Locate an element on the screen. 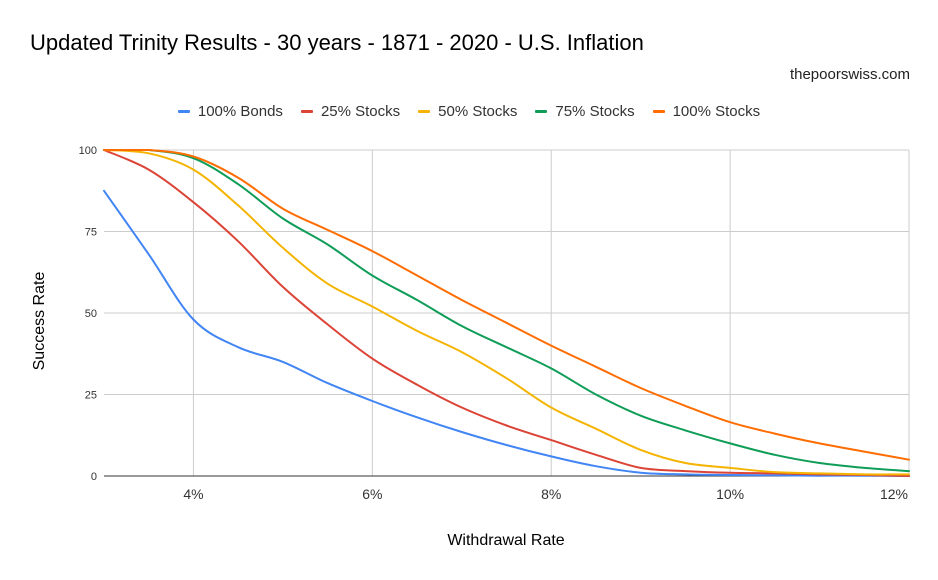 This screenshot has width=938, height=580. legend-label: 100% Stocks is located at coordinates (716, 111).